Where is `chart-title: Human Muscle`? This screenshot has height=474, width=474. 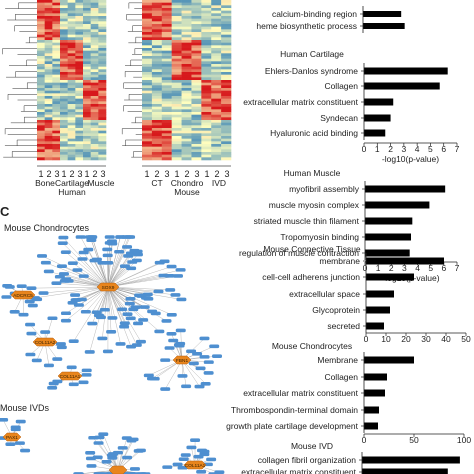 chart-title: Human Muscle is located at coordinates (312, 173).